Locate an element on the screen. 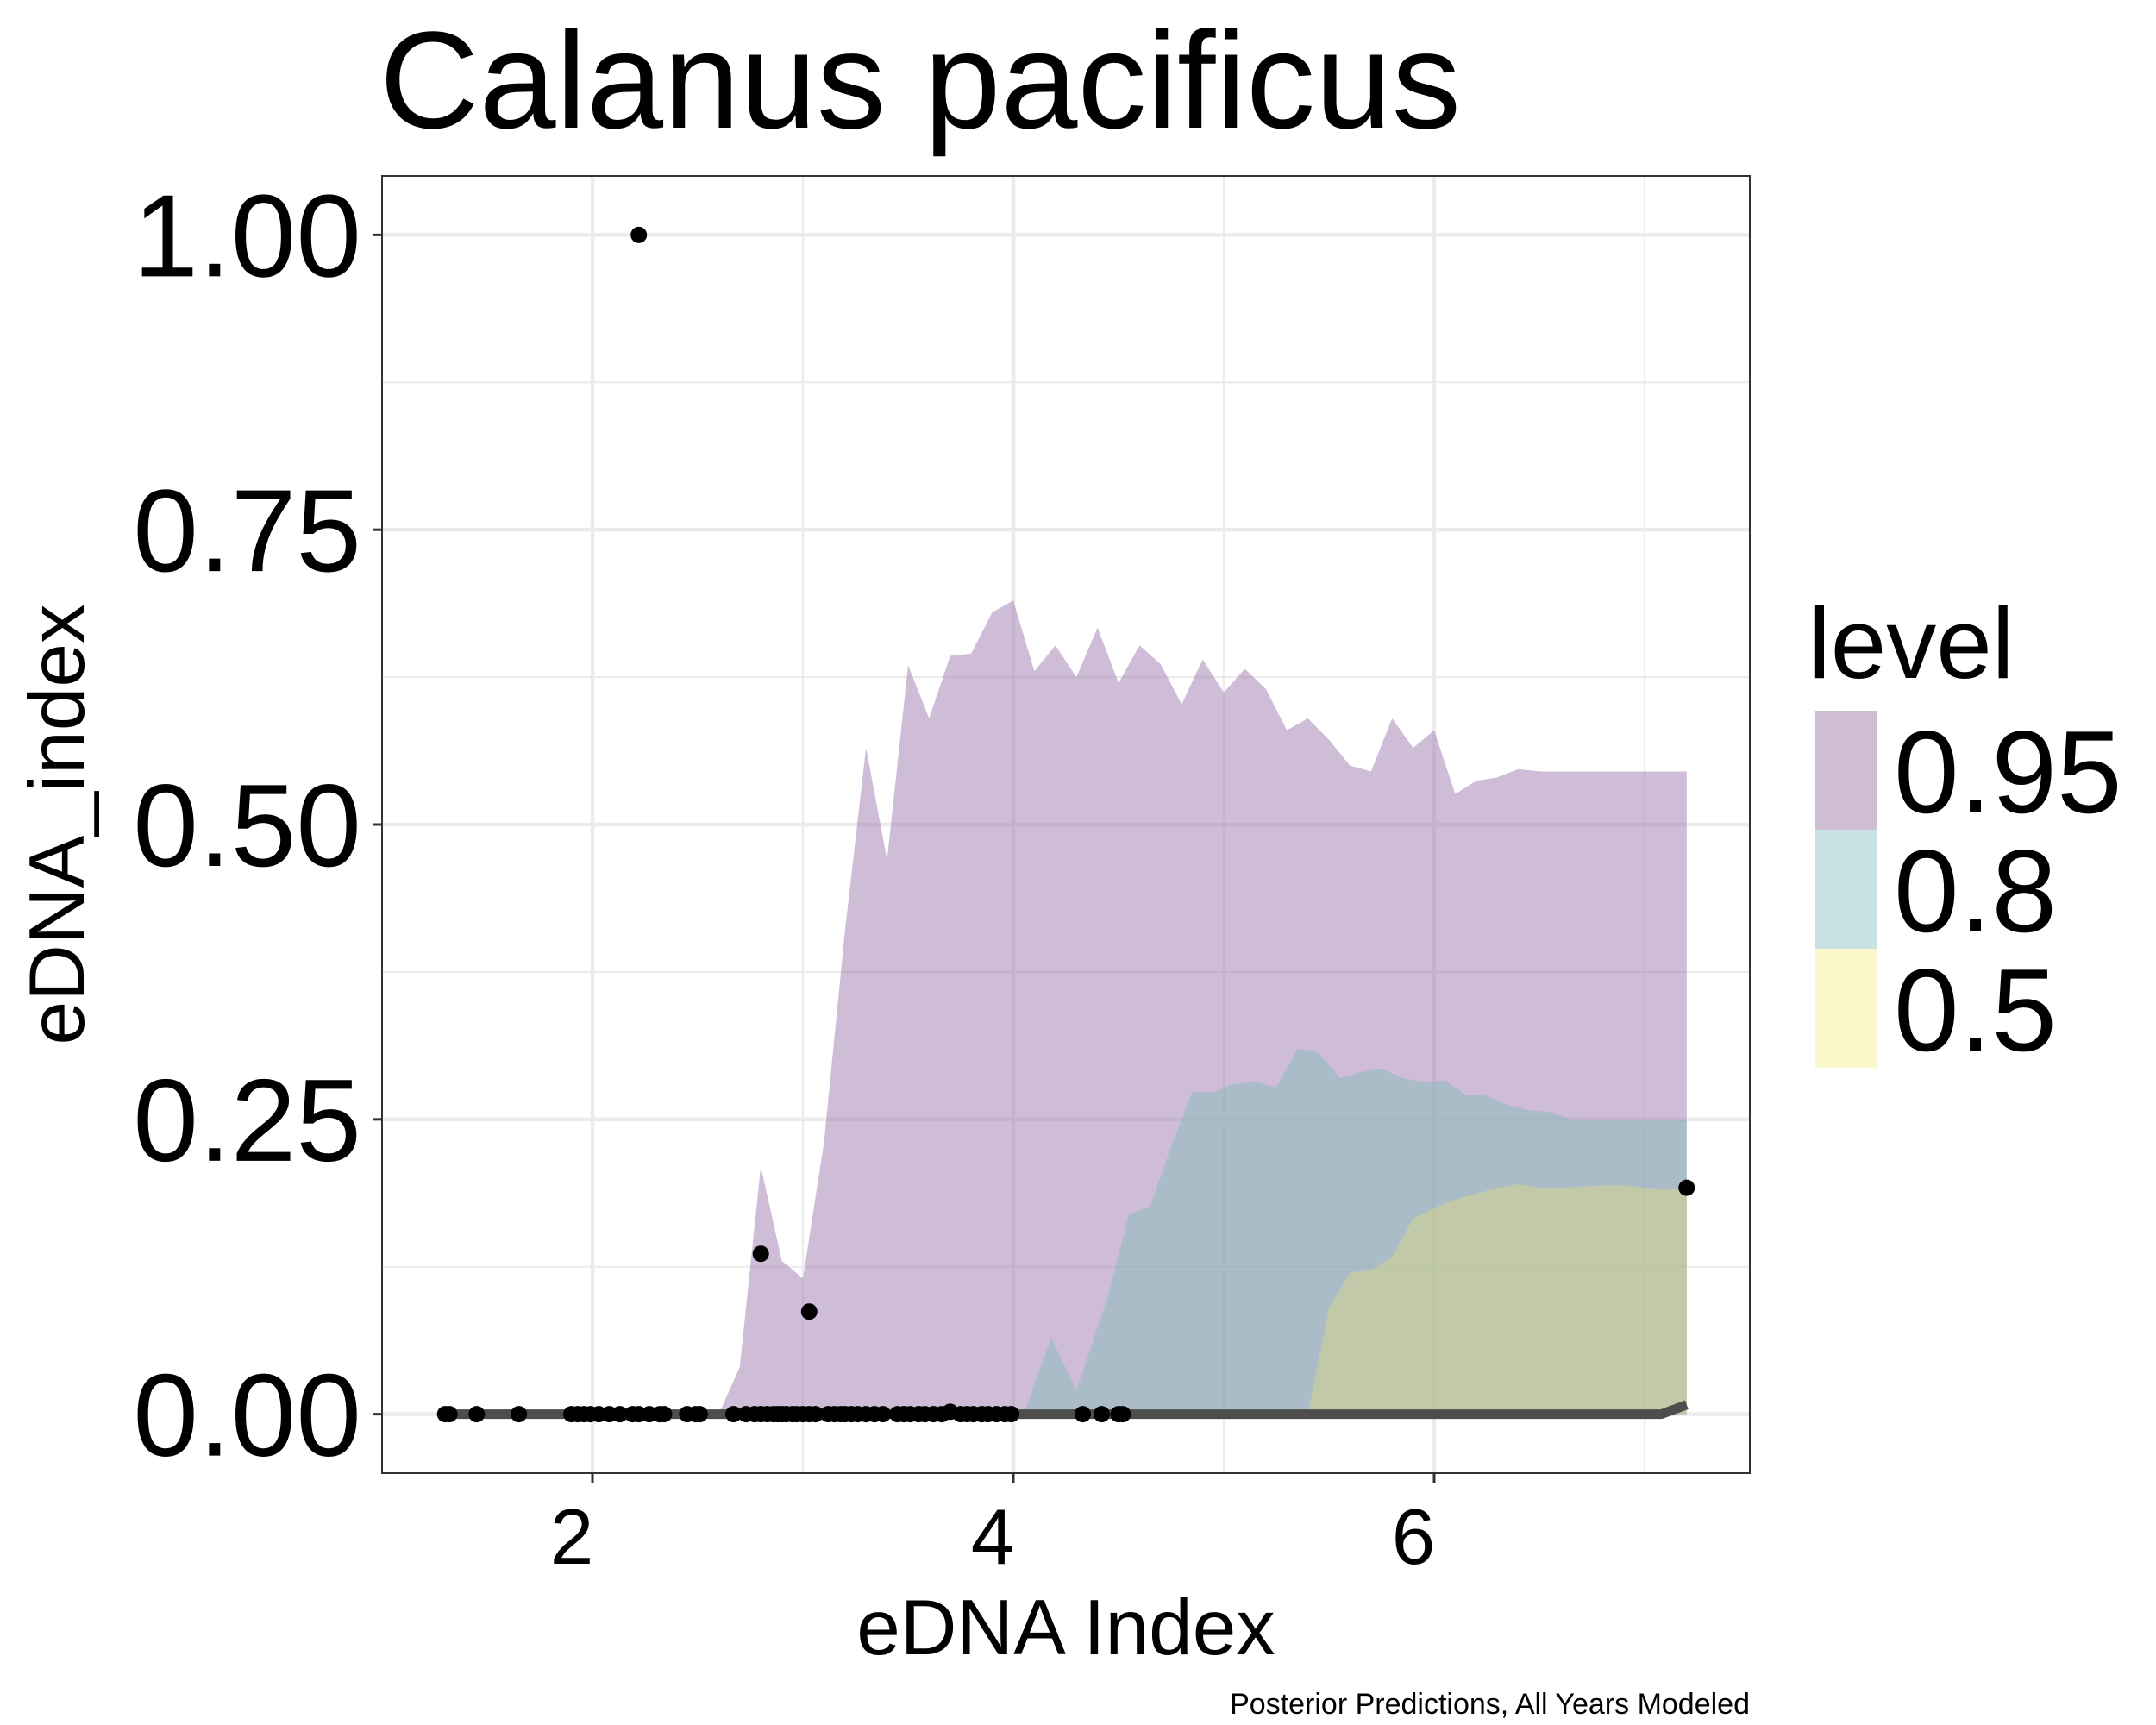 Image resolution: width=2156 pixels, height=1725 pixels. median-line is located at coordinates (1067, 1410).